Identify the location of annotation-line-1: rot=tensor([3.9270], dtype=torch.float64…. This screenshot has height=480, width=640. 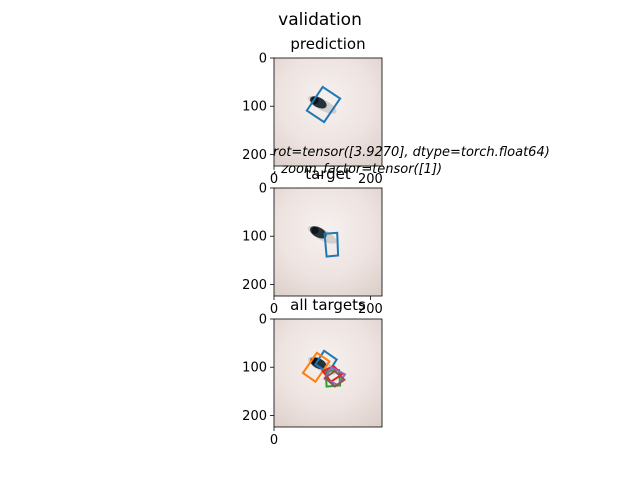
(411, 152).